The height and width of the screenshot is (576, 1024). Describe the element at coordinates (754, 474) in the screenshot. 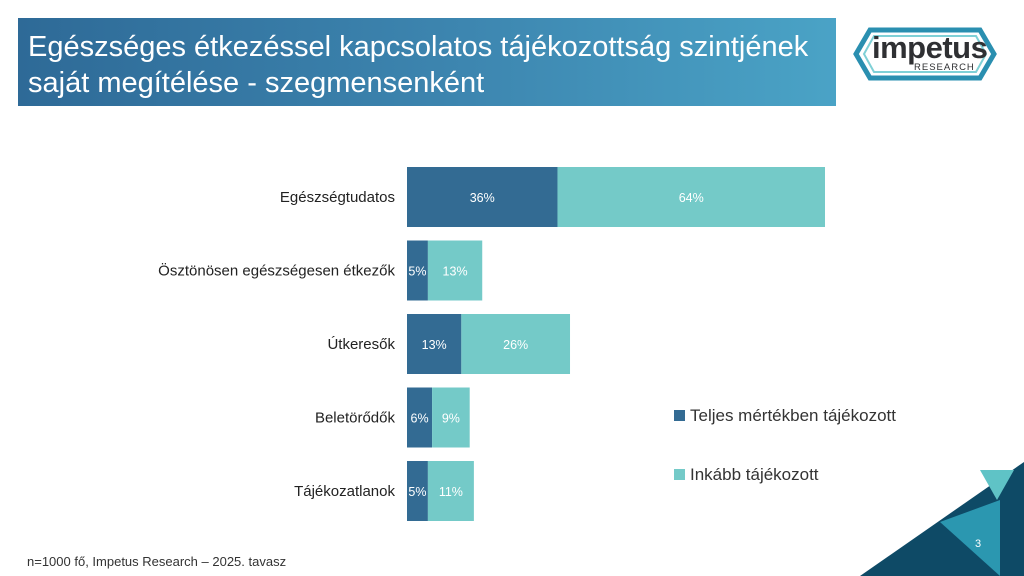

I see `legend-label-1: Inkább tájékozott` at that location.